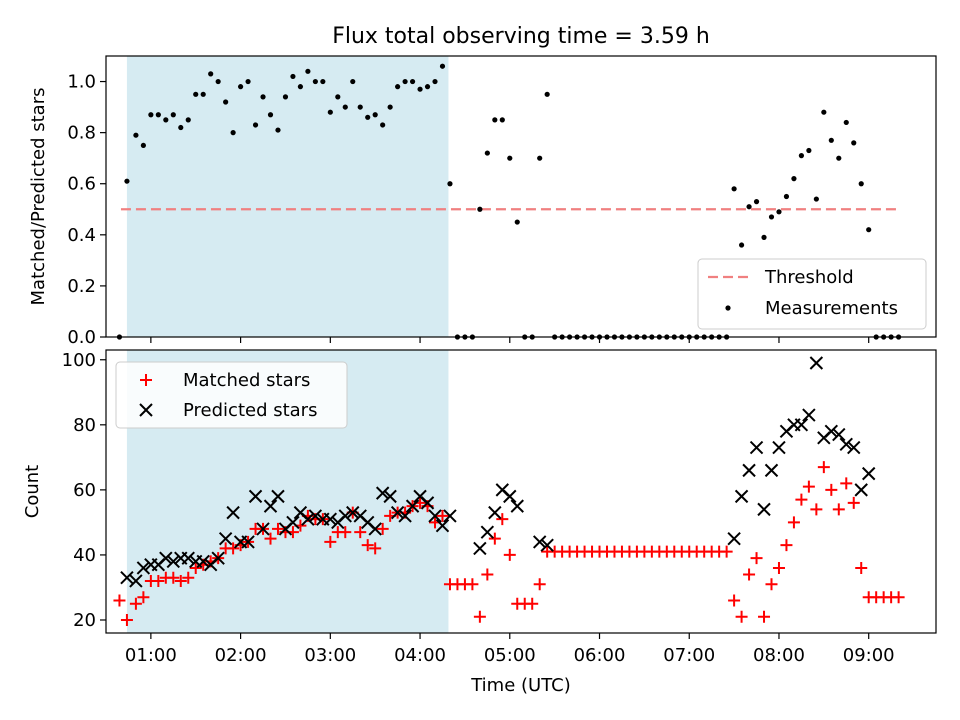 This screenshot has width=960, height=720. I want to click on legend-measurements-label: Measurements, so click(831, 308).